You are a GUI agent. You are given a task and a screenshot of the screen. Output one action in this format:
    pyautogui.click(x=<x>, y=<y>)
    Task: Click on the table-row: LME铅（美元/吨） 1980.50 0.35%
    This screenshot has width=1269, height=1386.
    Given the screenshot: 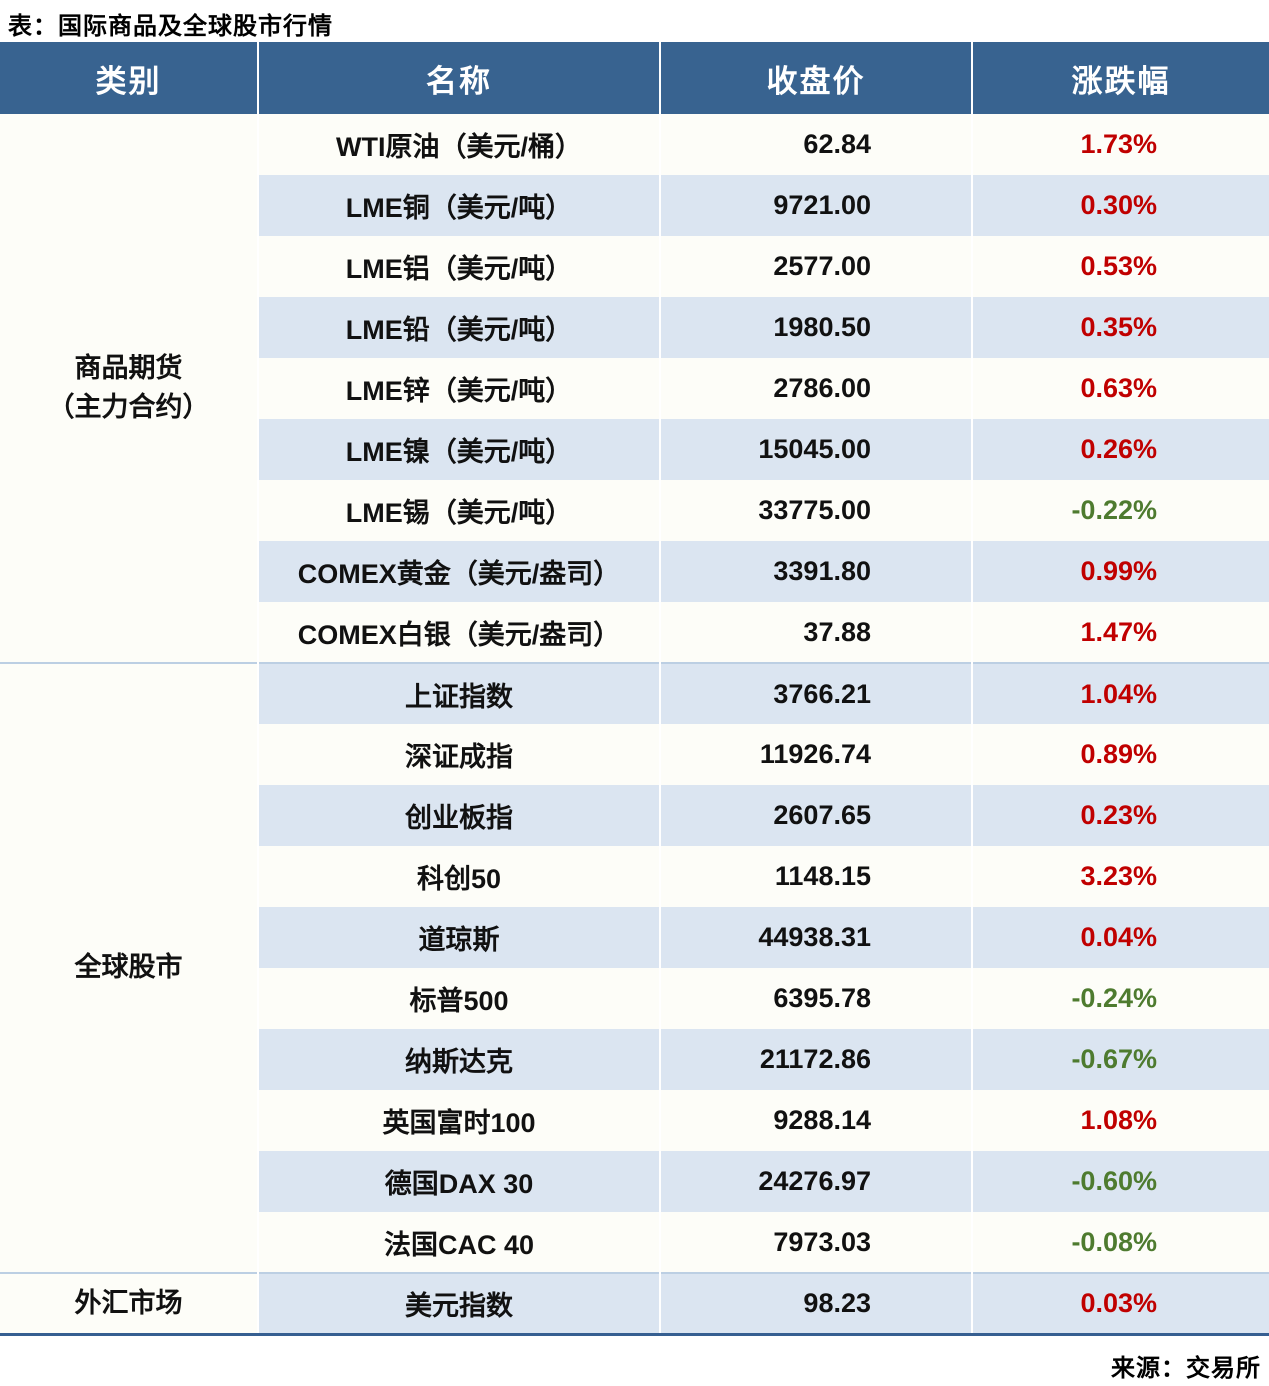 What is the action you would take?
    pyautogui.click(x=634, y=327)
    